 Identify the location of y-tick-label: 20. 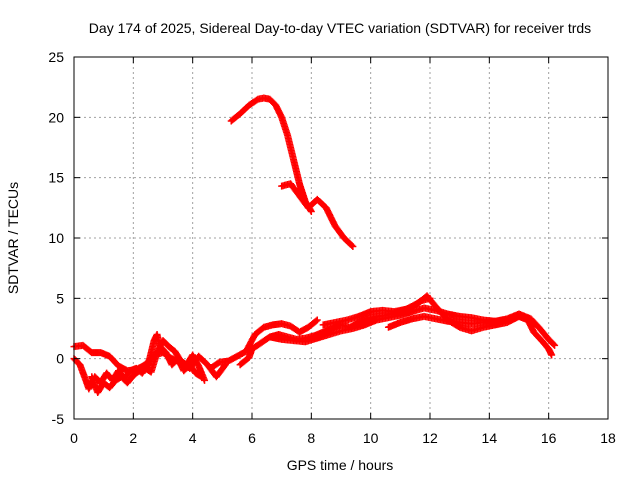
(56, 117).